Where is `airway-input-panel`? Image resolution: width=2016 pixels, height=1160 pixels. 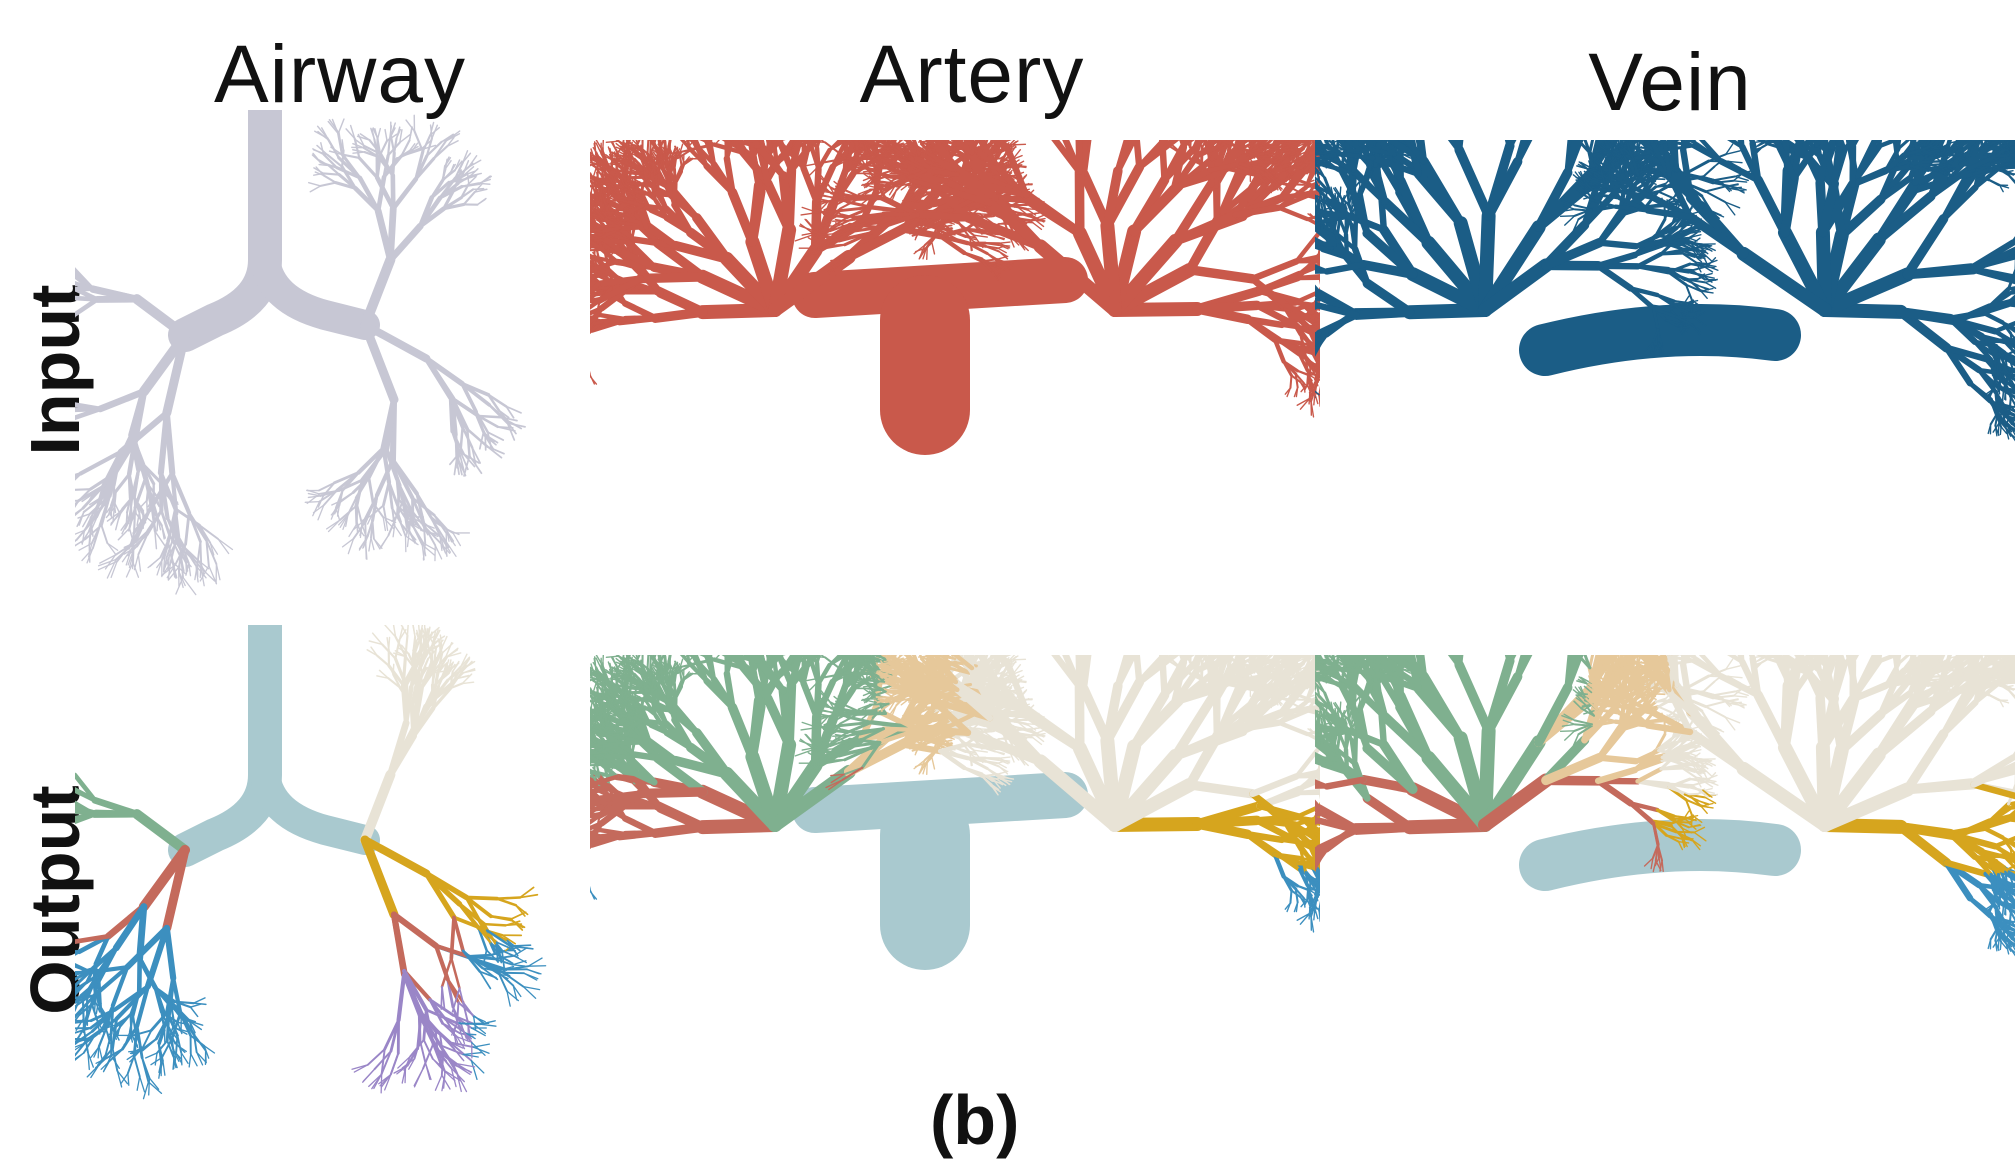 airway-input-panel is located at coordinates (335, 370).